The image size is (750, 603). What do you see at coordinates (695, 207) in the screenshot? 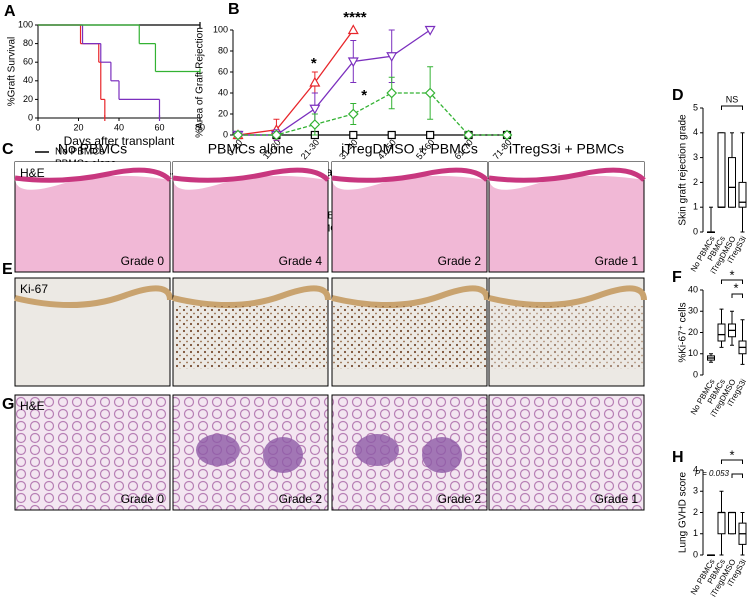
I see `y-tick-label: 1` at bounding box center [695, 207].